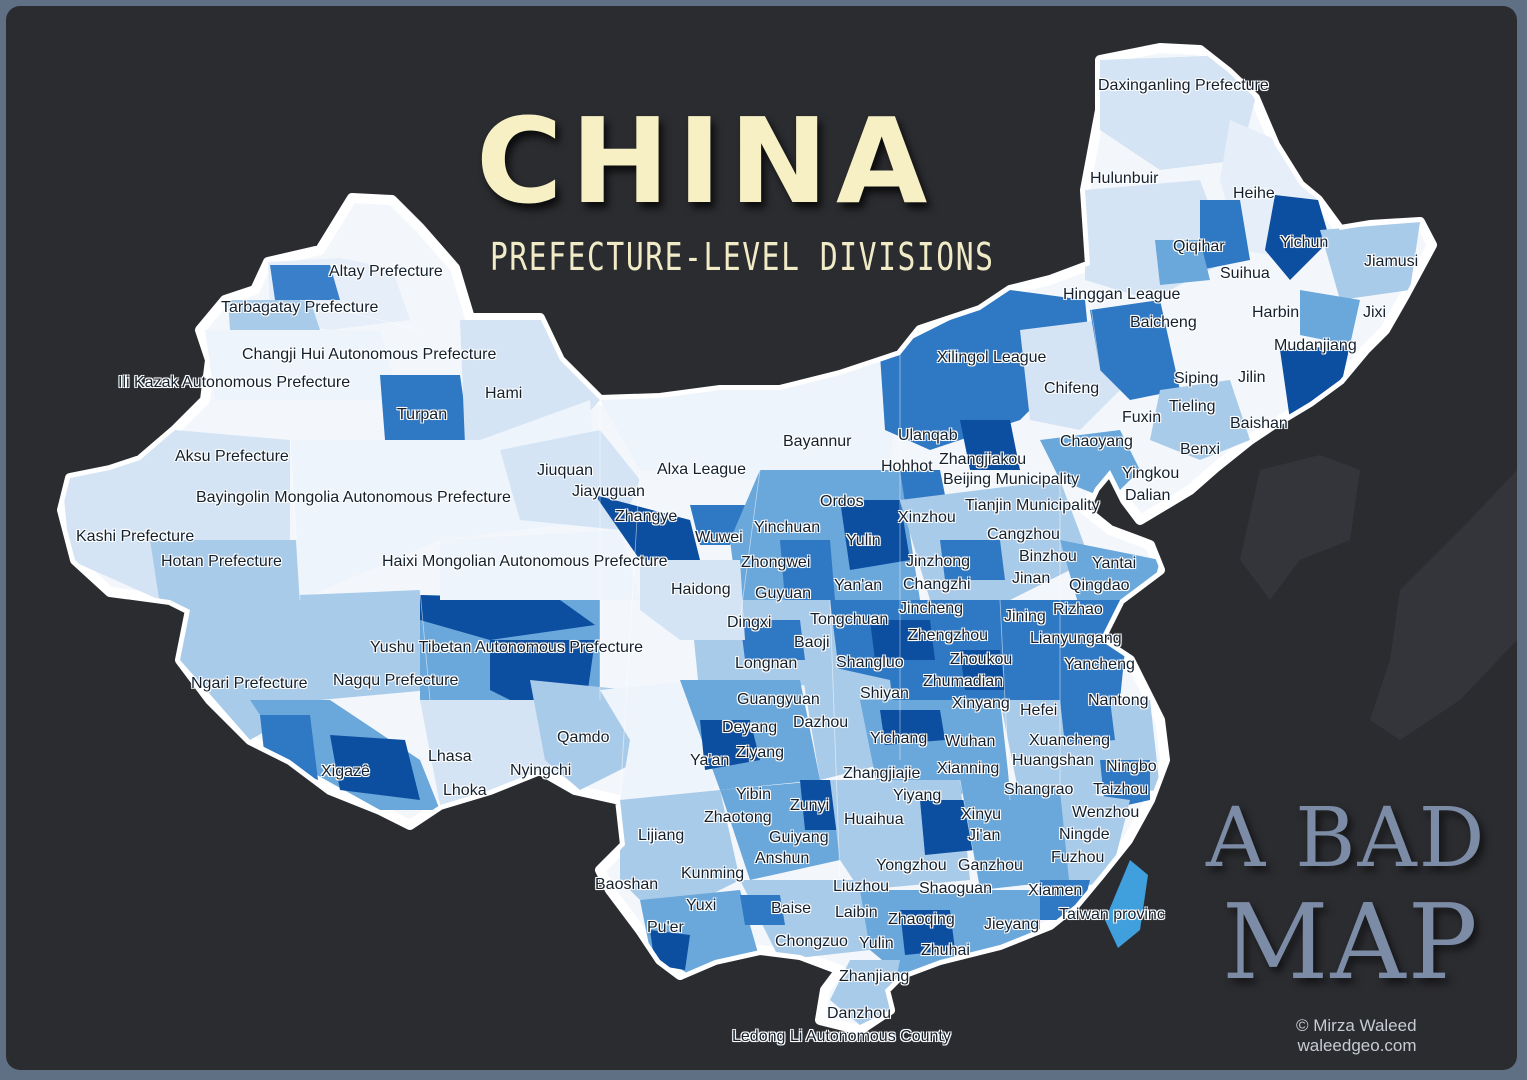 The height and width of the screenshot is (1080, 1527). I want to click on map-label: Zhongwei, so click(776, 562).